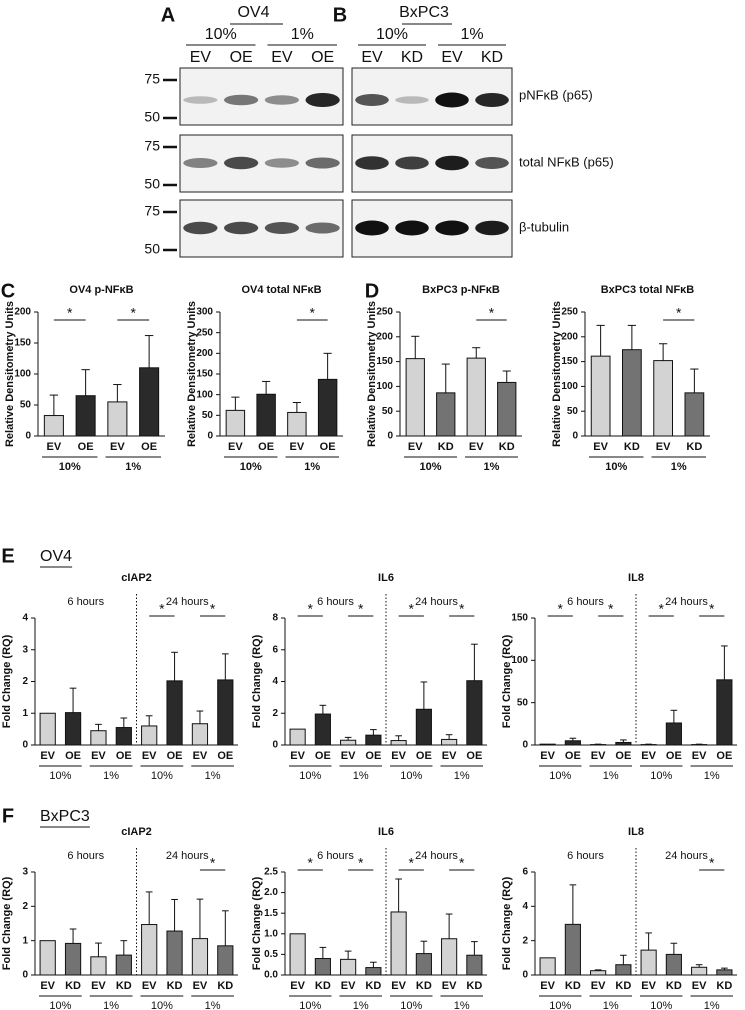 Image resolution: width=745 pixels, height=1010 pixels. What do you see at coordinates (507, 923) in the screenshot?
I see `y-axis-label: Fold Change (RQ)` at bounding box center [507, 923].